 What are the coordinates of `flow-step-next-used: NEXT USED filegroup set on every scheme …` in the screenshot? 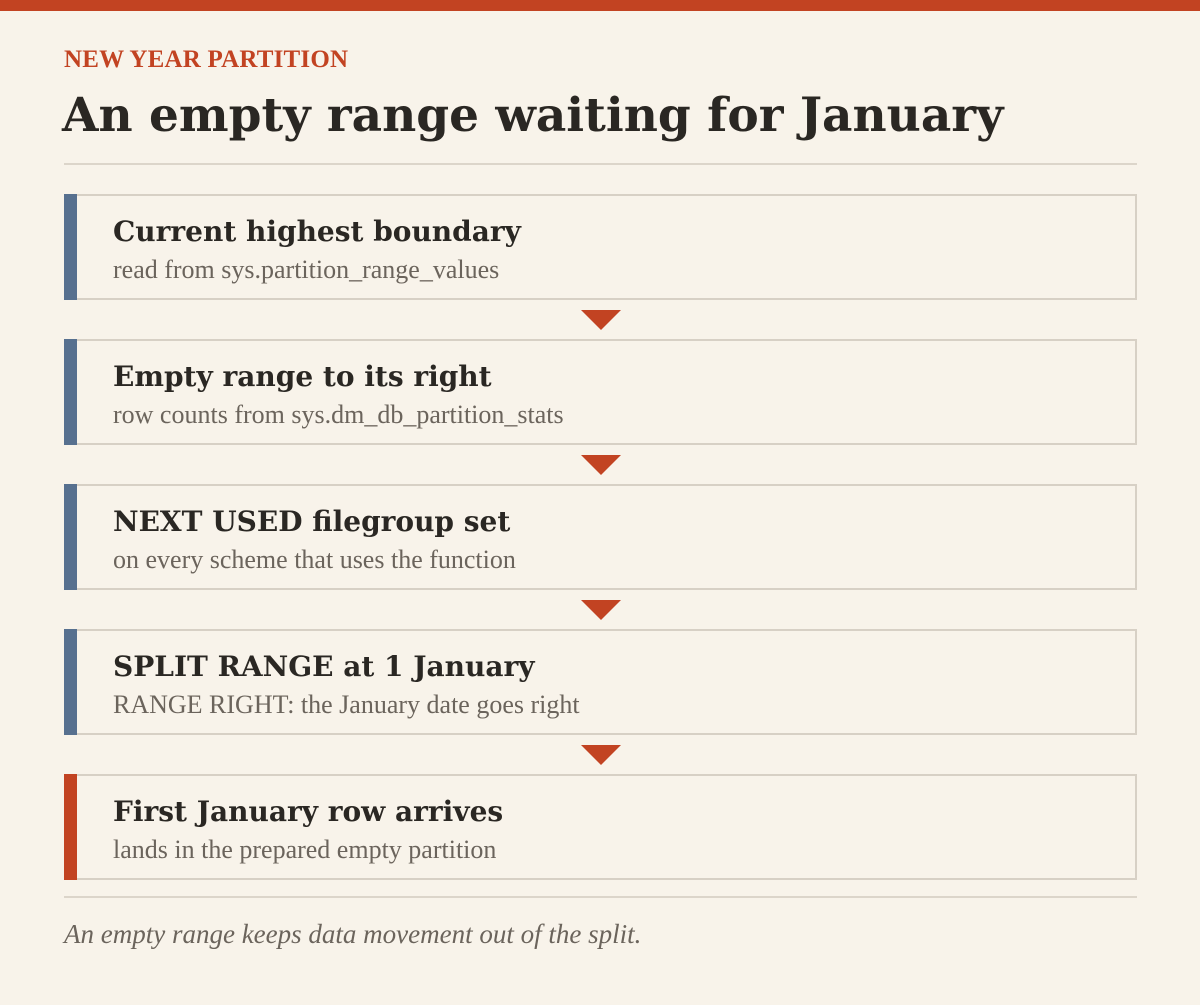 It's located at (600, 537).